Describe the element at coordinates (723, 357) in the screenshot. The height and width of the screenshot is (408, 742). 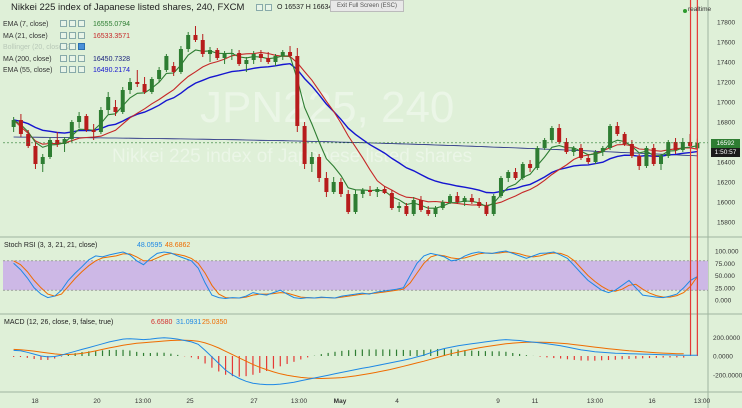
I see `macd-tick-label: 0.0000` at that location.